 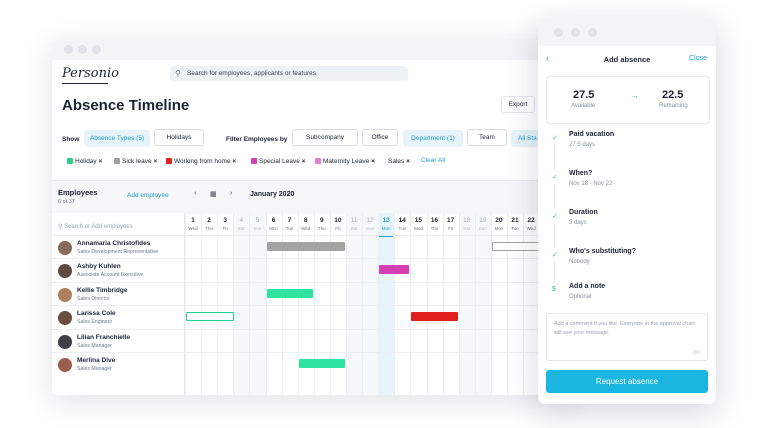 I want to click on clear-all-link: Clear All, so click(x=433, y=160).